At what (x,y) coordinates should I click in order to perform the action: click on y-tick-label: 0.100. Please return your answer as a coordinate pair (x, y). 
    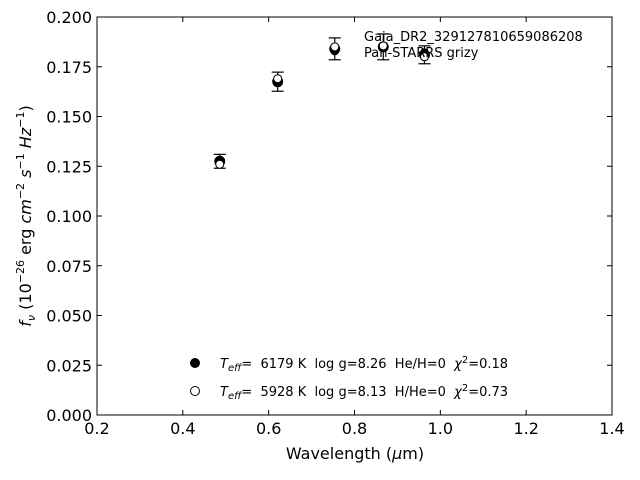
    Looking at the image, I should click on (69, 216).